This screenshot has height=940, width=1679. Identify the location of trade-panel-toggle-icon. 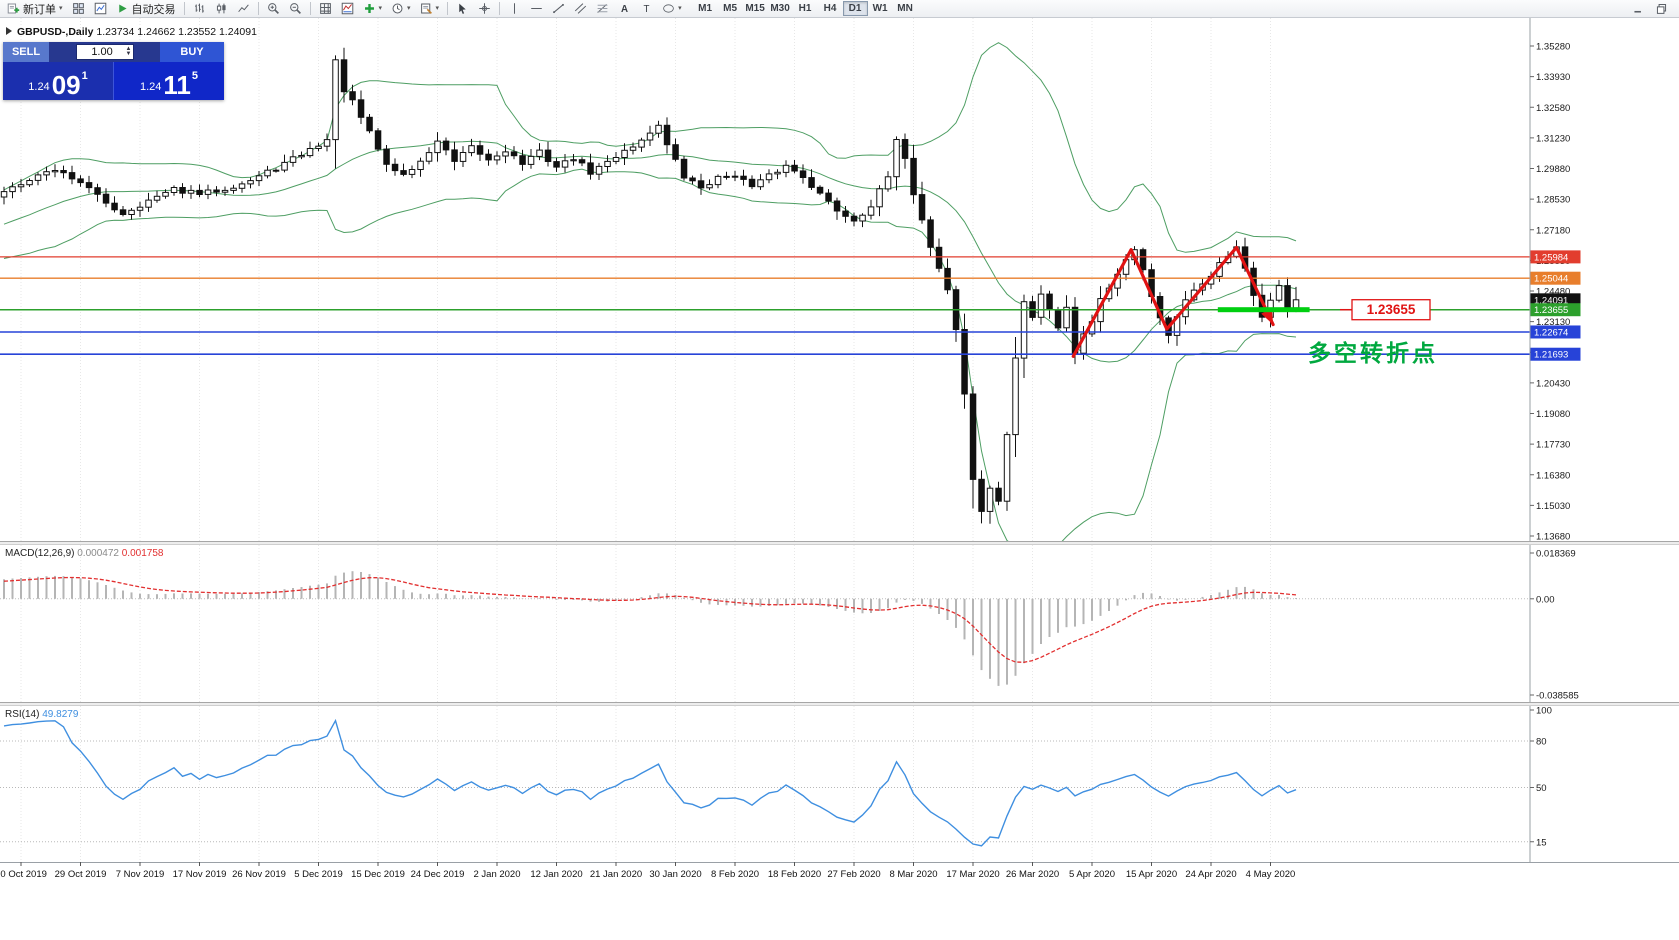
(9, 31).